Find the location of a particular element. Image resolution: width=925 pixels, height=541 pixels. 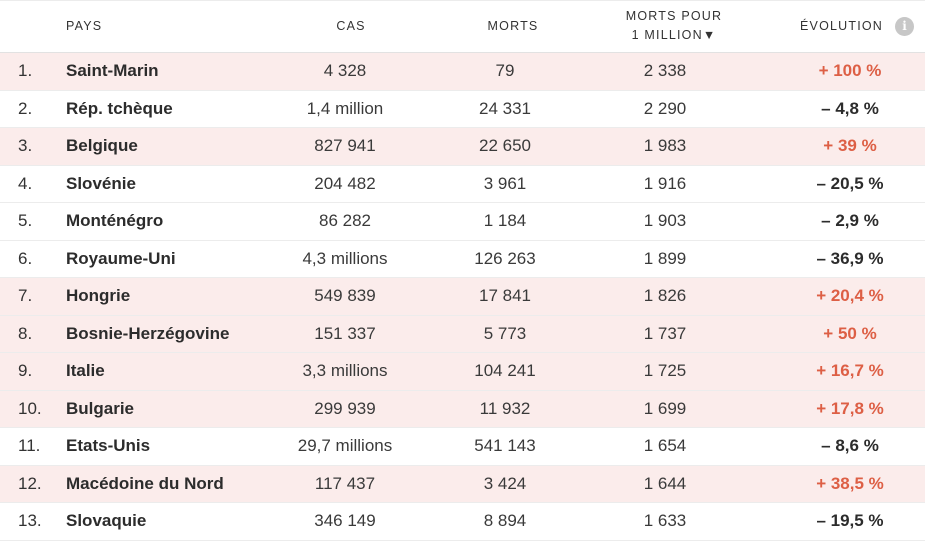

table-row: 4. Slovénie 204 482 3 961 1 916 – 20,5 % is located at coordinates (462, 184).